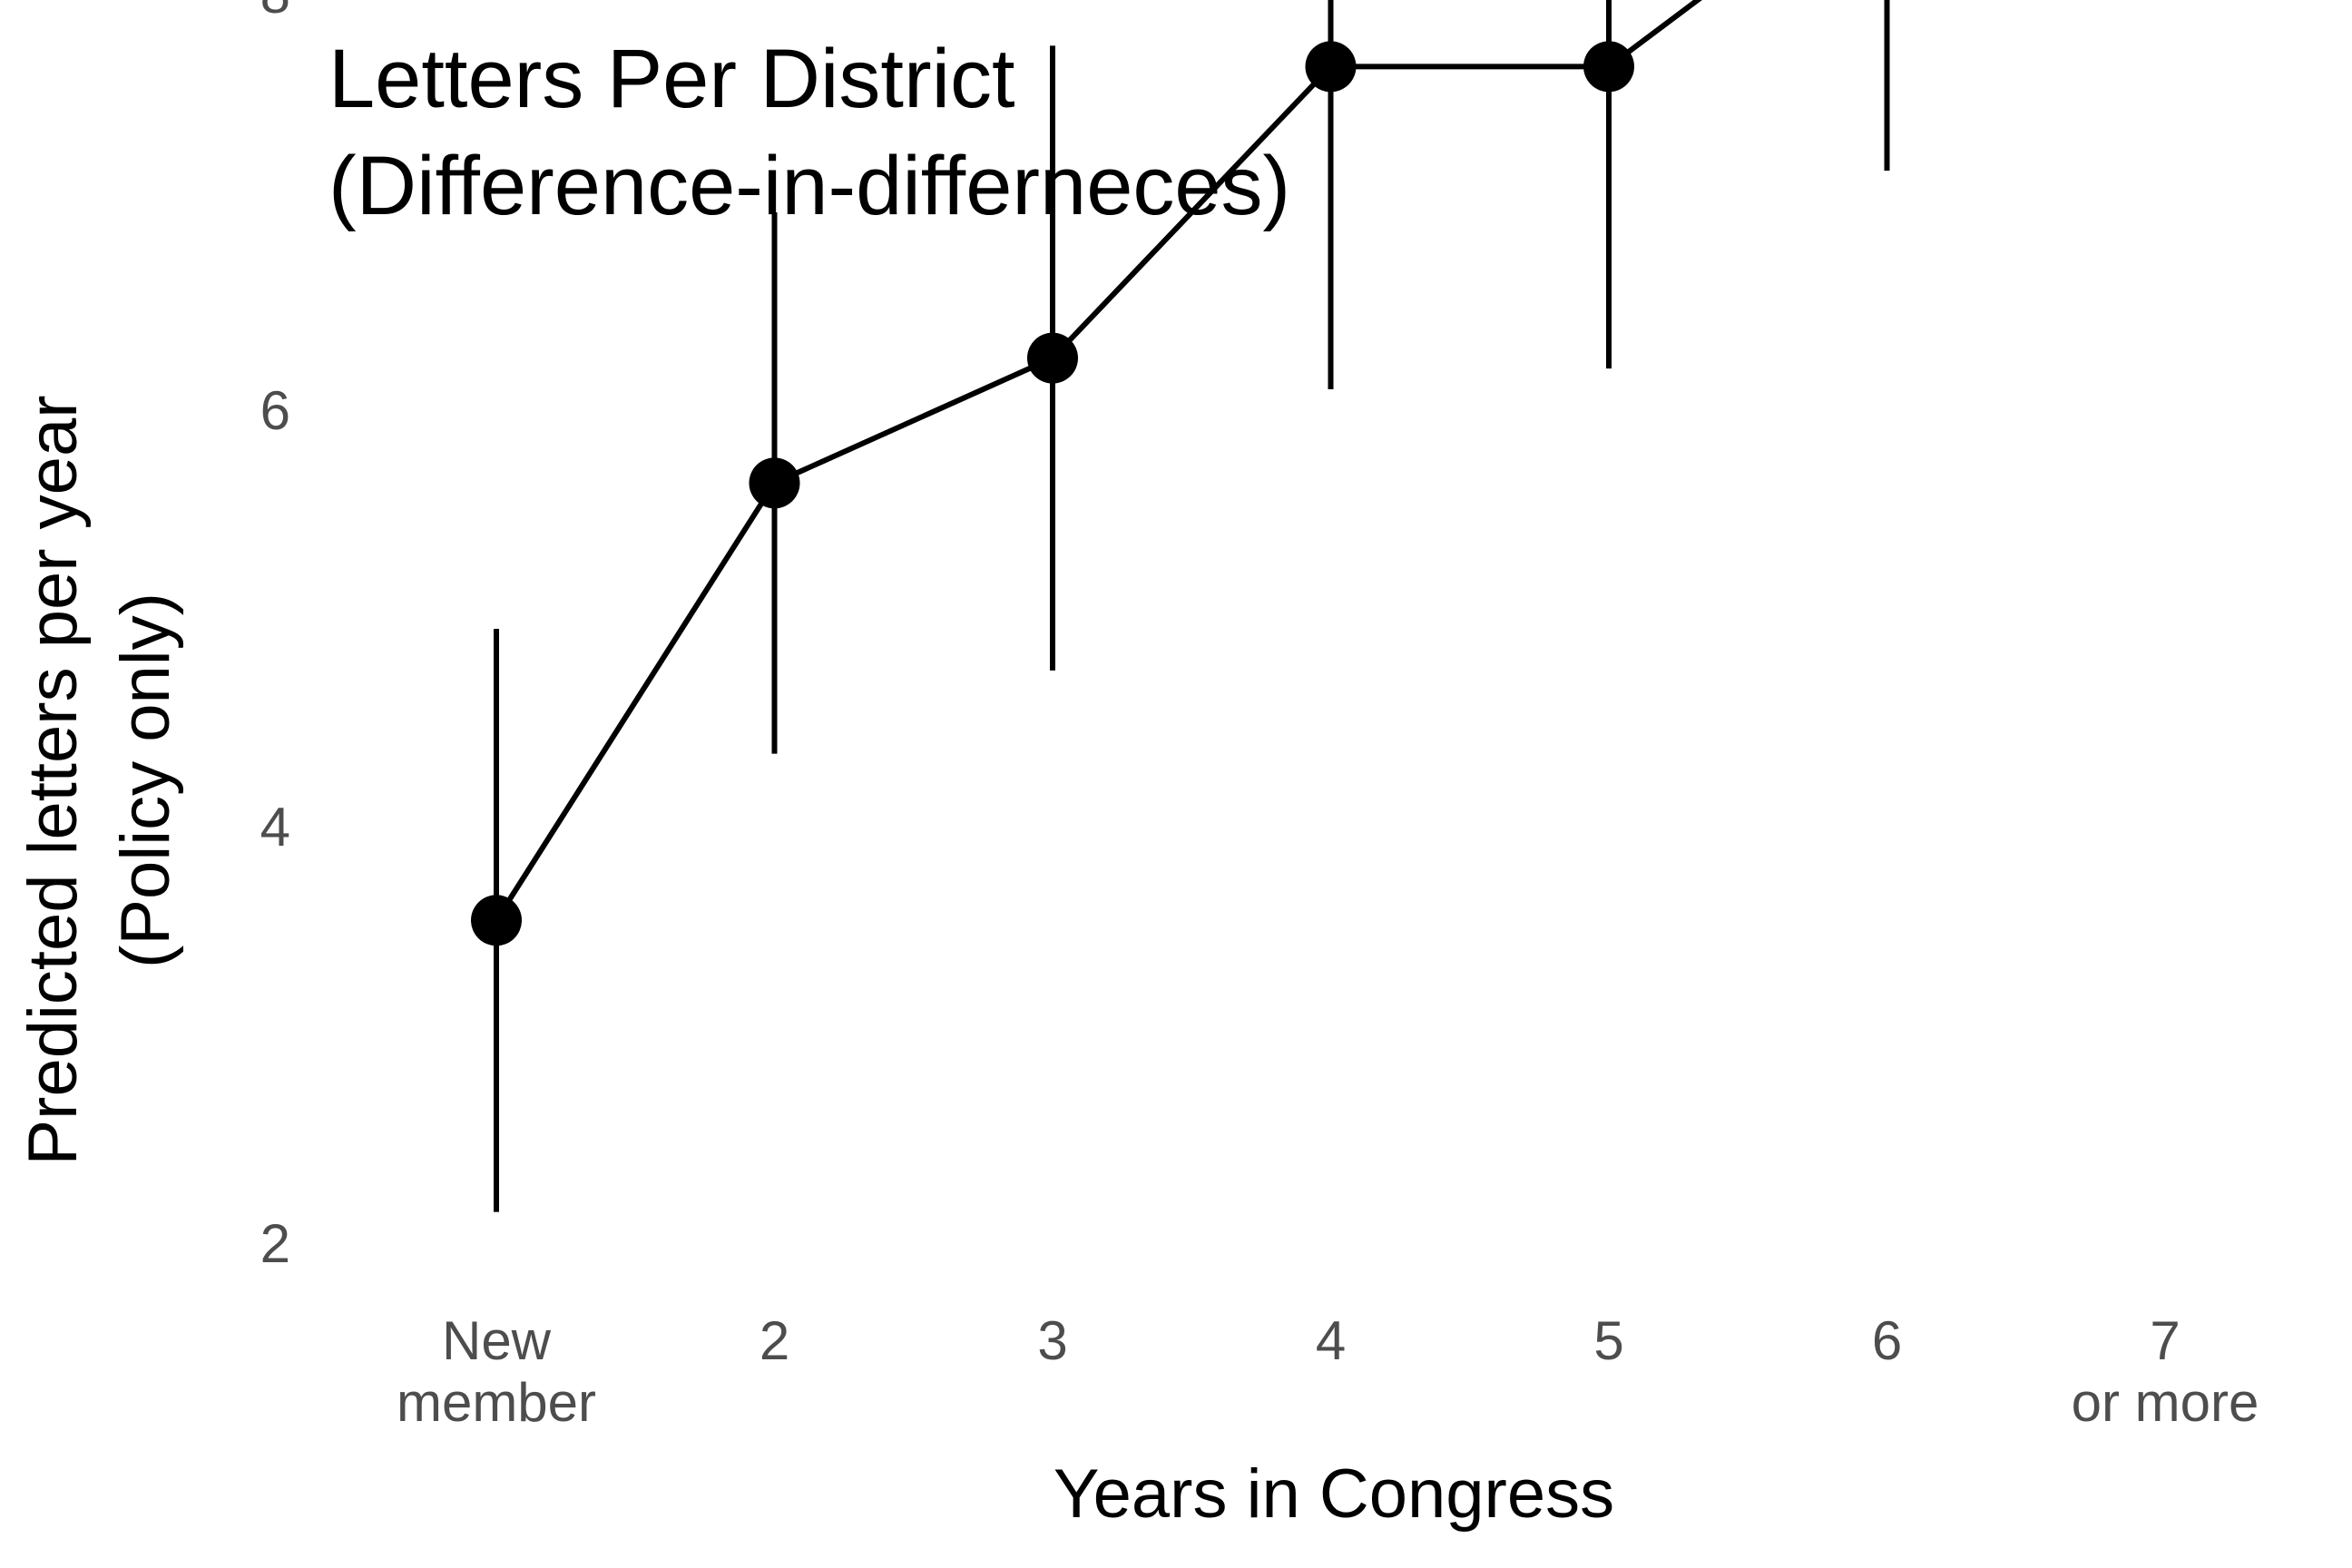 The image size is (2352, 1568). Describe the element at coordinates (275, 410) in the screenshot. I see `y-tick-label: 6` at that location.